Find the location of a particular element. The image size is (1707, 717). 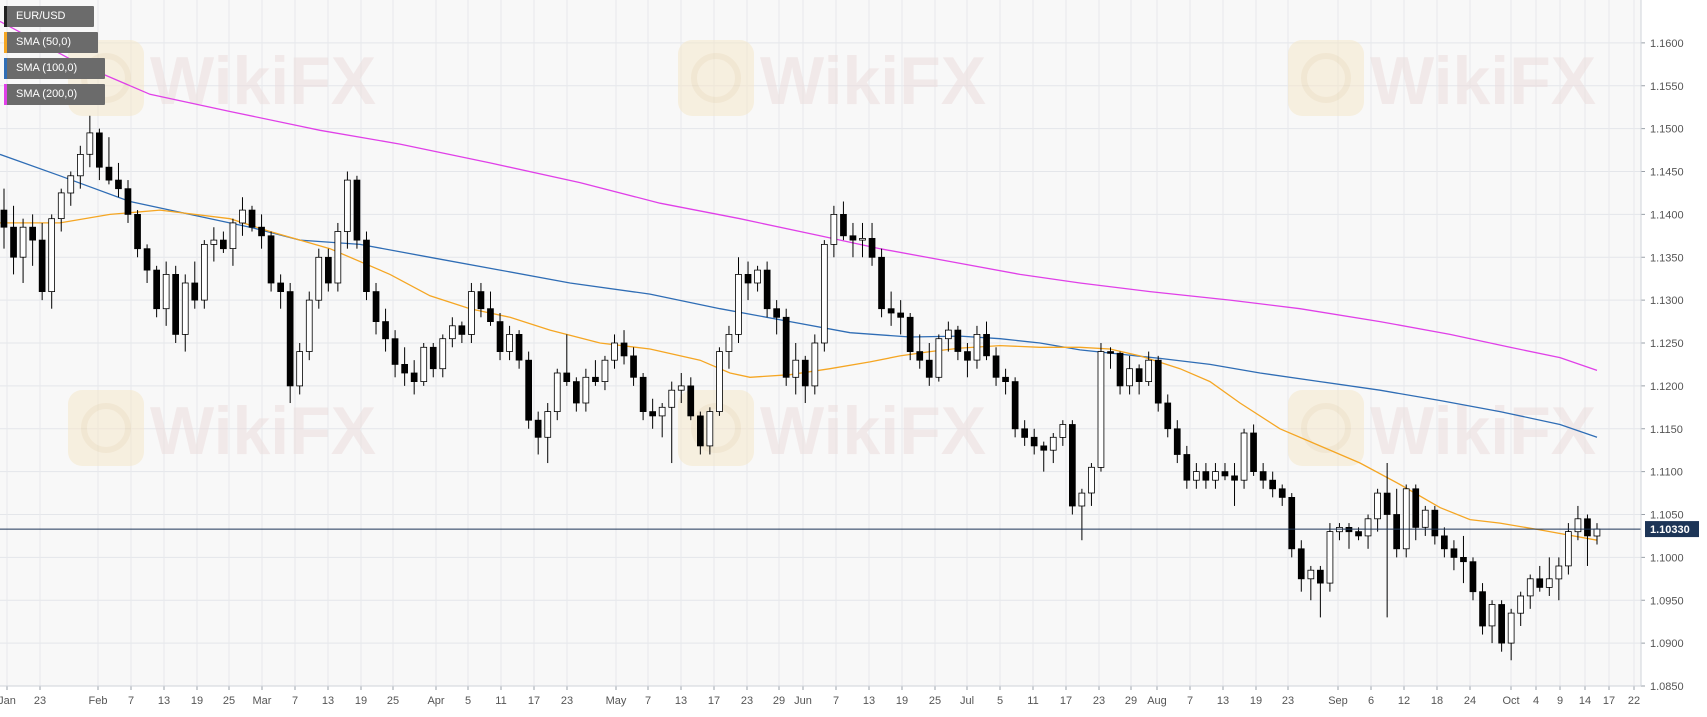

legend-sma-100: SMA (100,0) is located at coordinates (54, 68).